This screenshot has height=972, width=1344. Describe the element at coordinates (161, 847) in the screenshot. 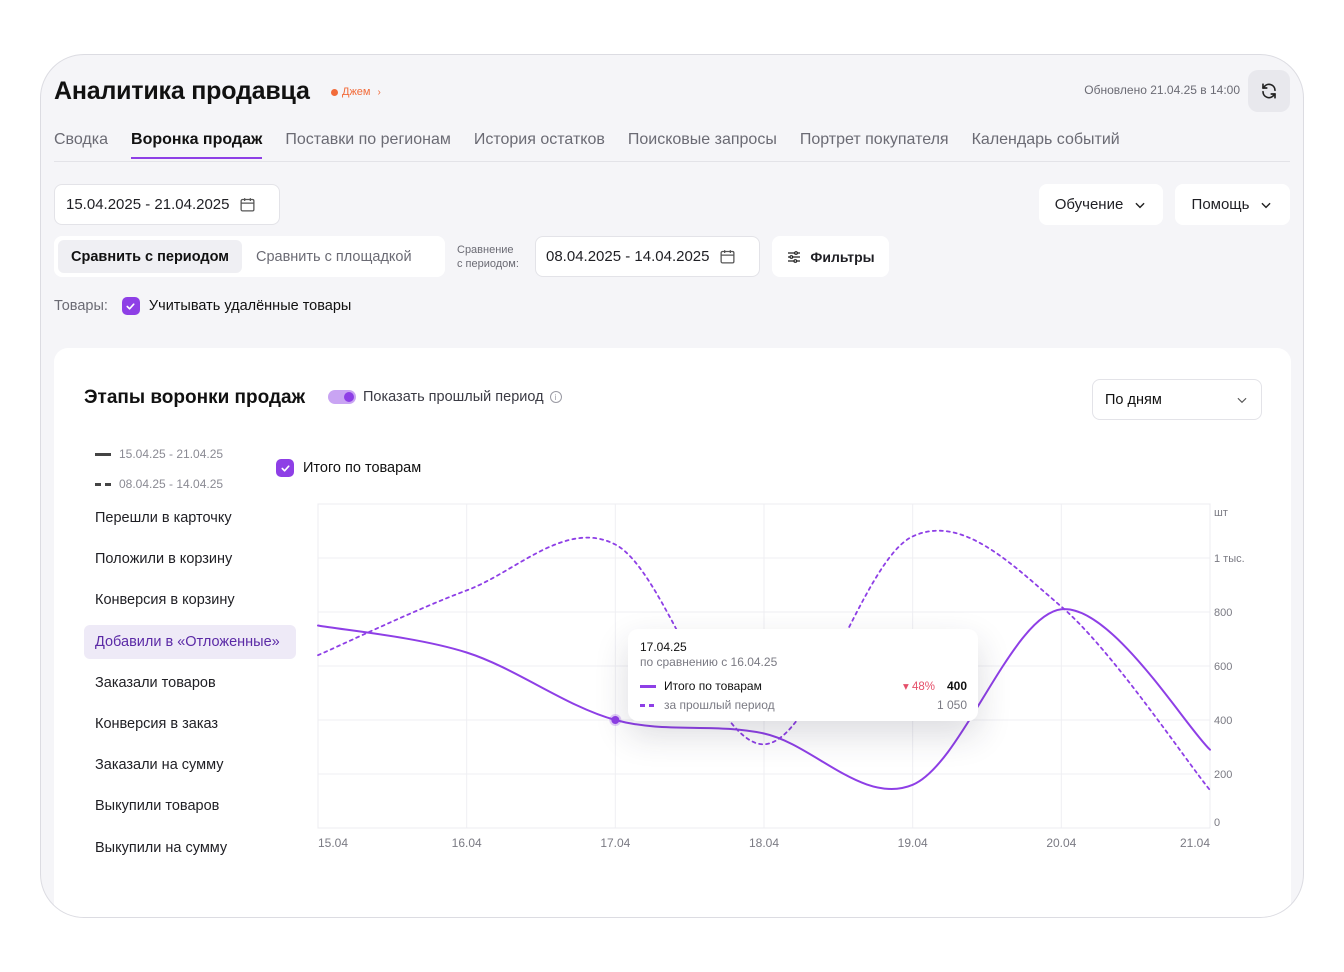

I see `stage-bought-amount: Выкупили на сумму` at that location.